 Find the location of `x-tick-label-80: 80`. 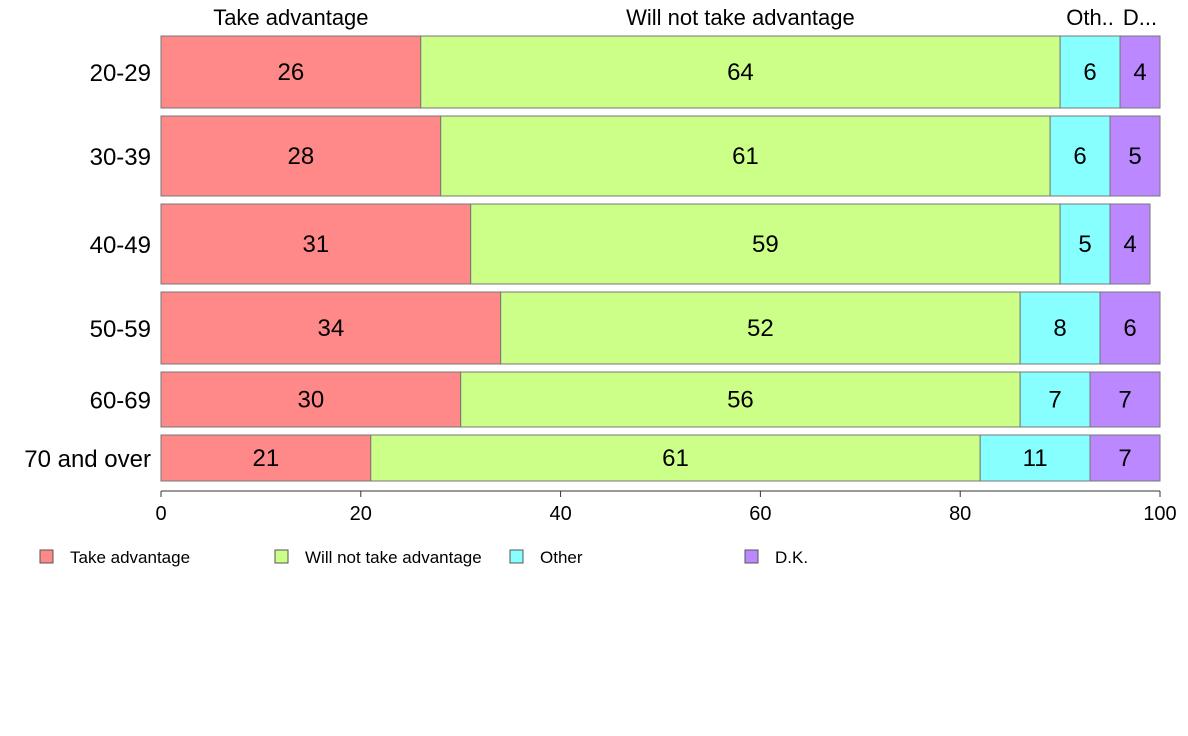

x-tick-label-80: 80 is located at coordinates (960, 514).